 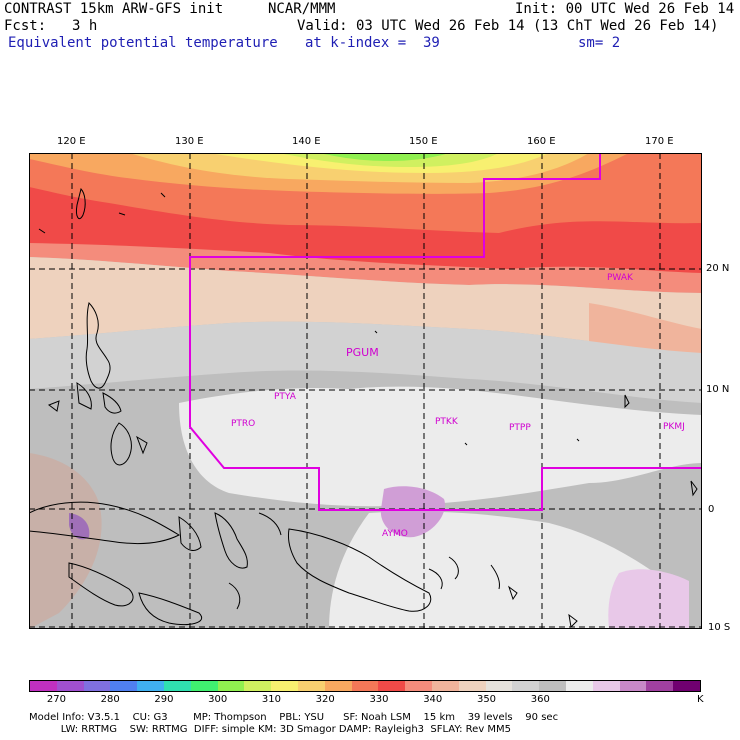 What do you see at coordinates (285, 397) in the screenshot?
I see `station-ptya: PTYA` at bounding box center [285, 397].